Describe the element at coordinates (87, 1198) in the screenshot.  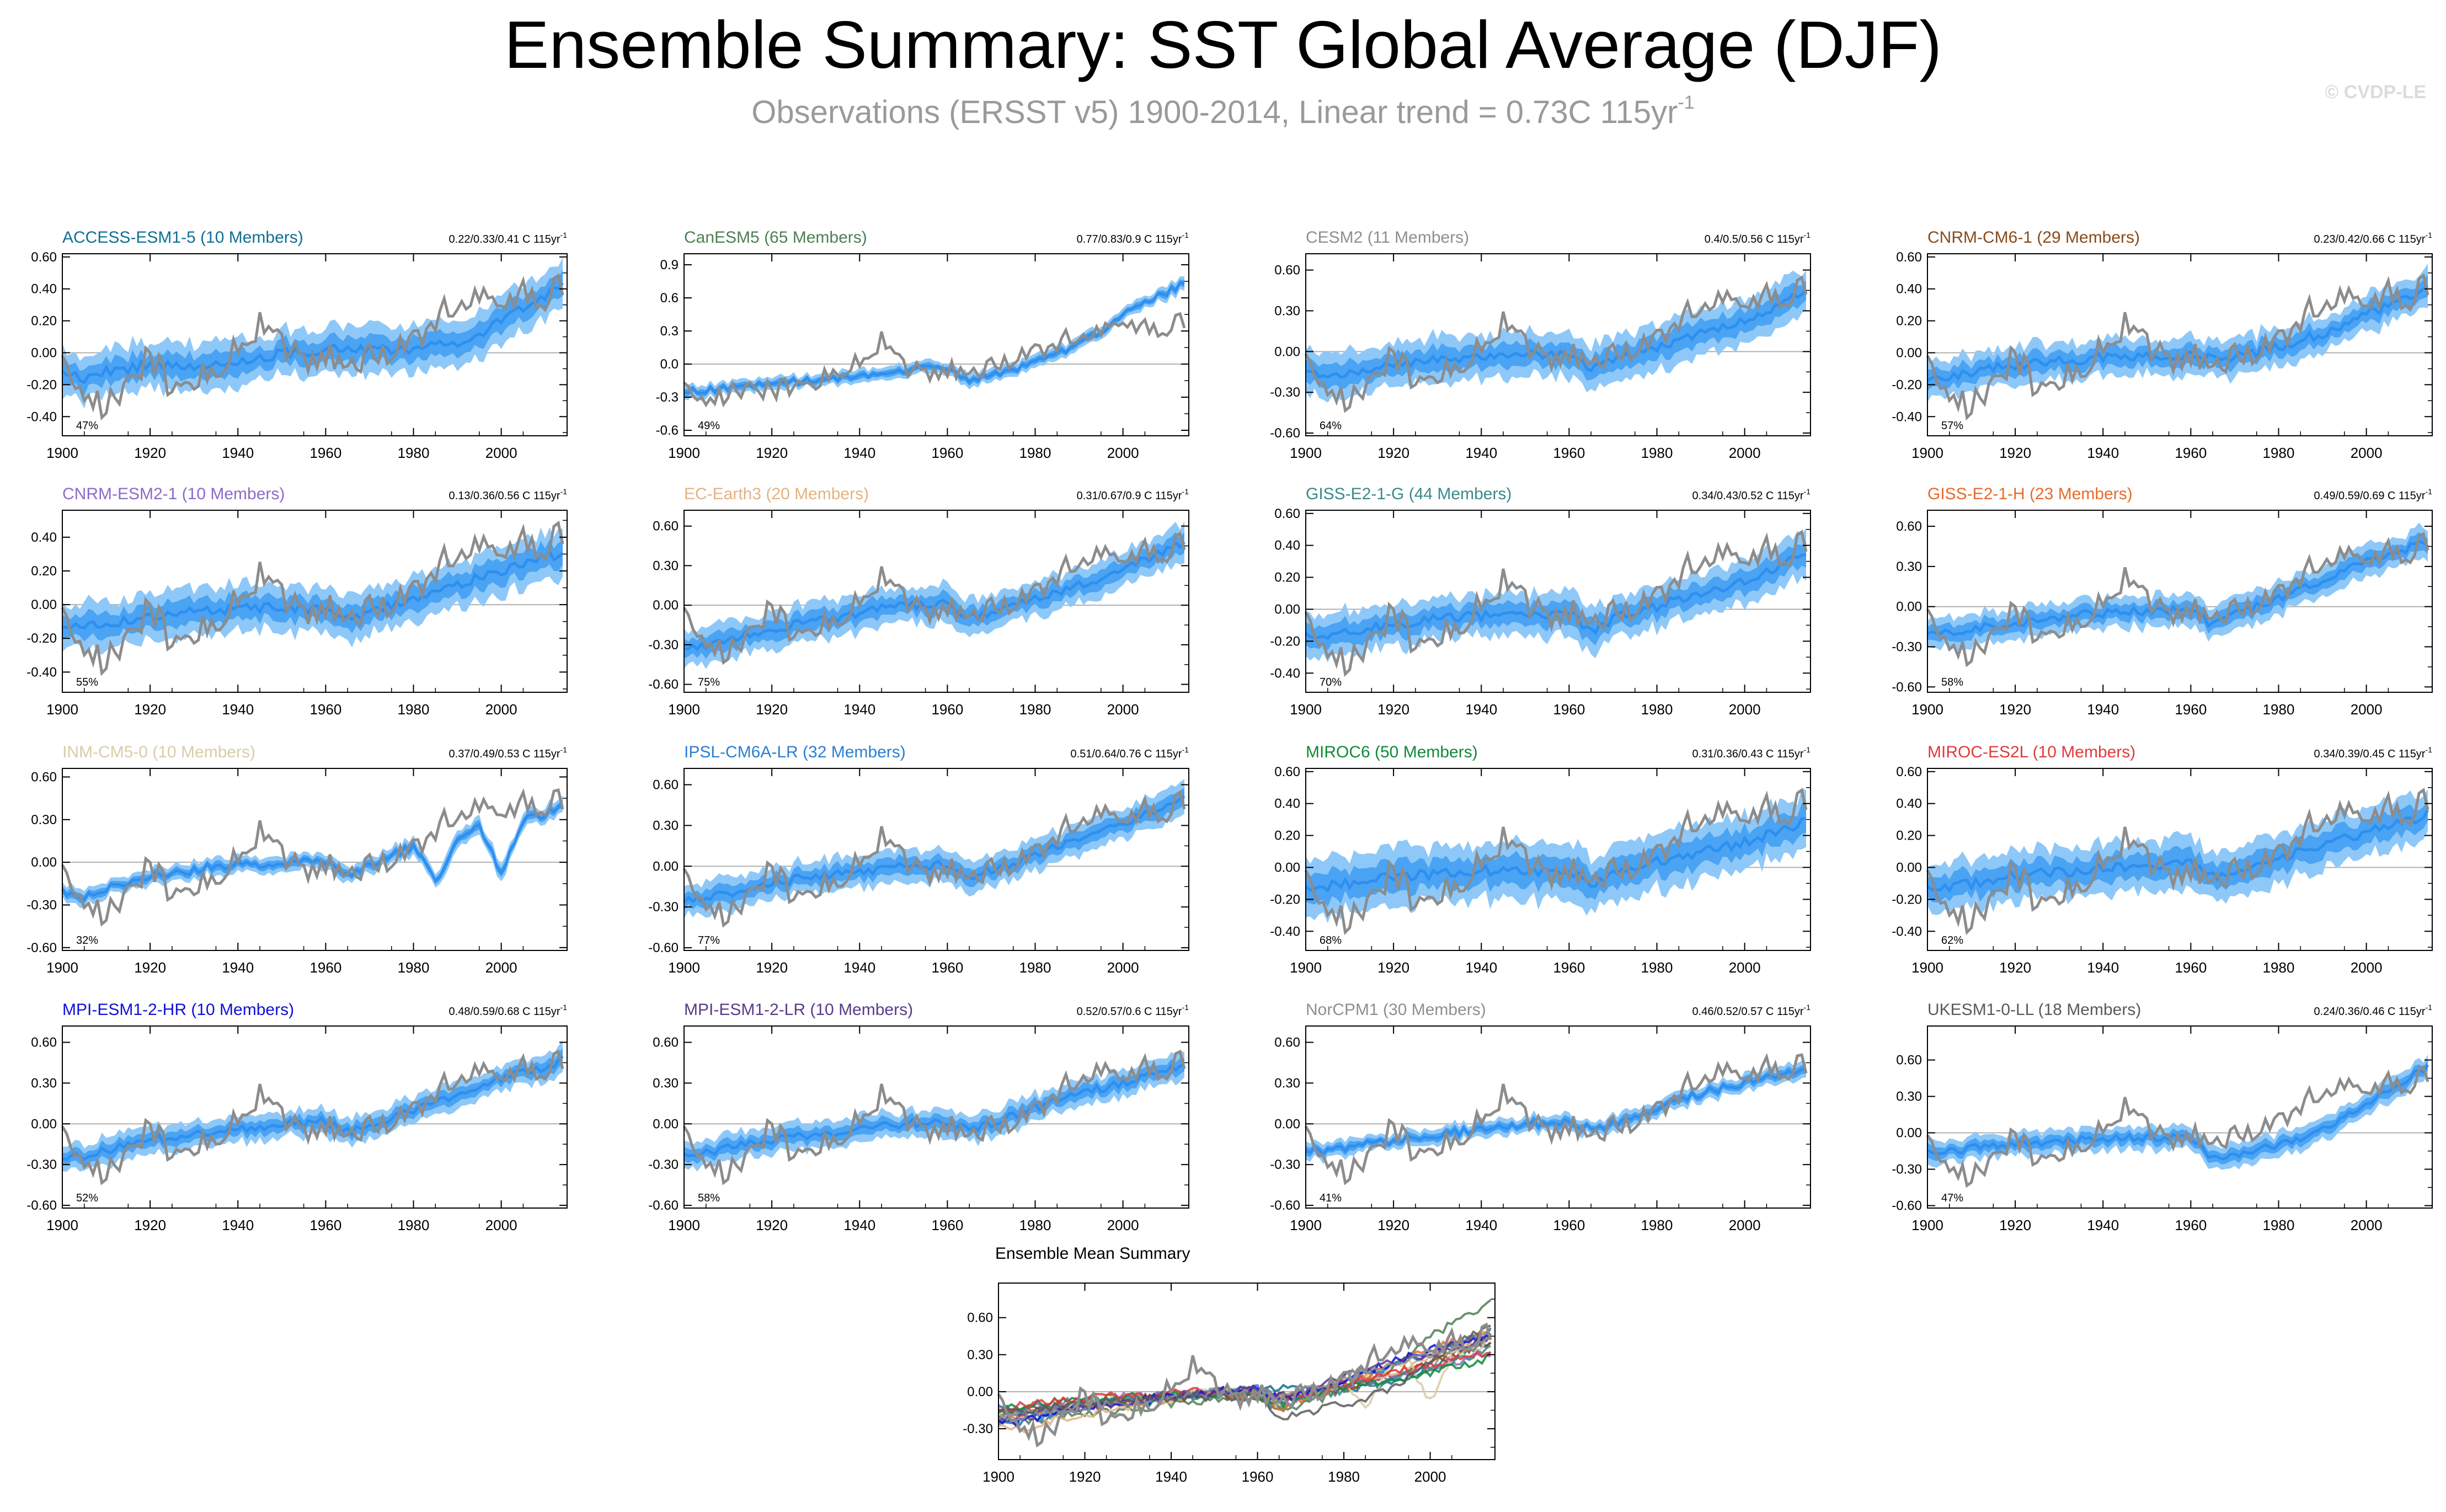
I see `percent-label: 52%` at that location.